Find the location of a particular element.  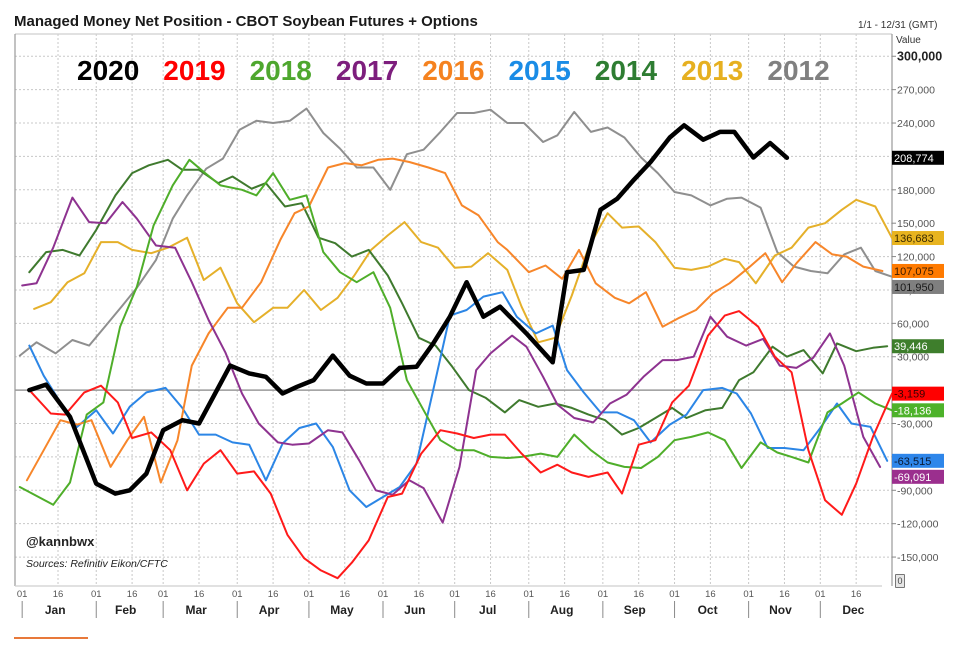

badge-value: -69,091 is located at coordinates (912, 478).